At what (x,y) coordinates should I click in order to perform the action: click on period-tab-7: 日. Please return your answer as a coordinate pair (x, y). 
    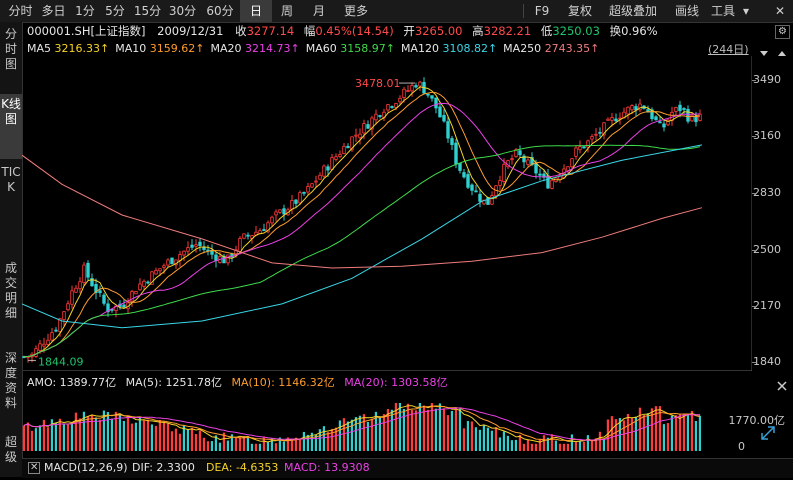
    Looking at the image, I should click on (256, 11).